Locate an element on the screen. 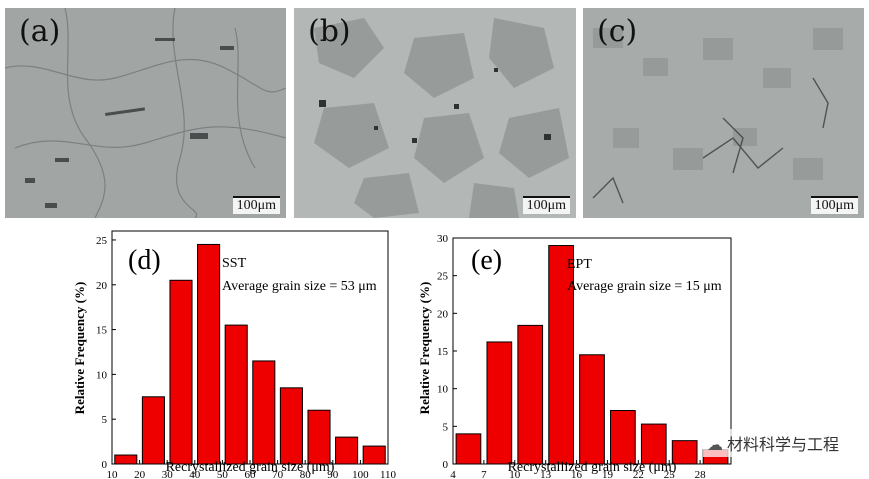 This screenshot has height=479, width=869. x-tick-label-e-6: 22 is located at coordinates (638, 474).